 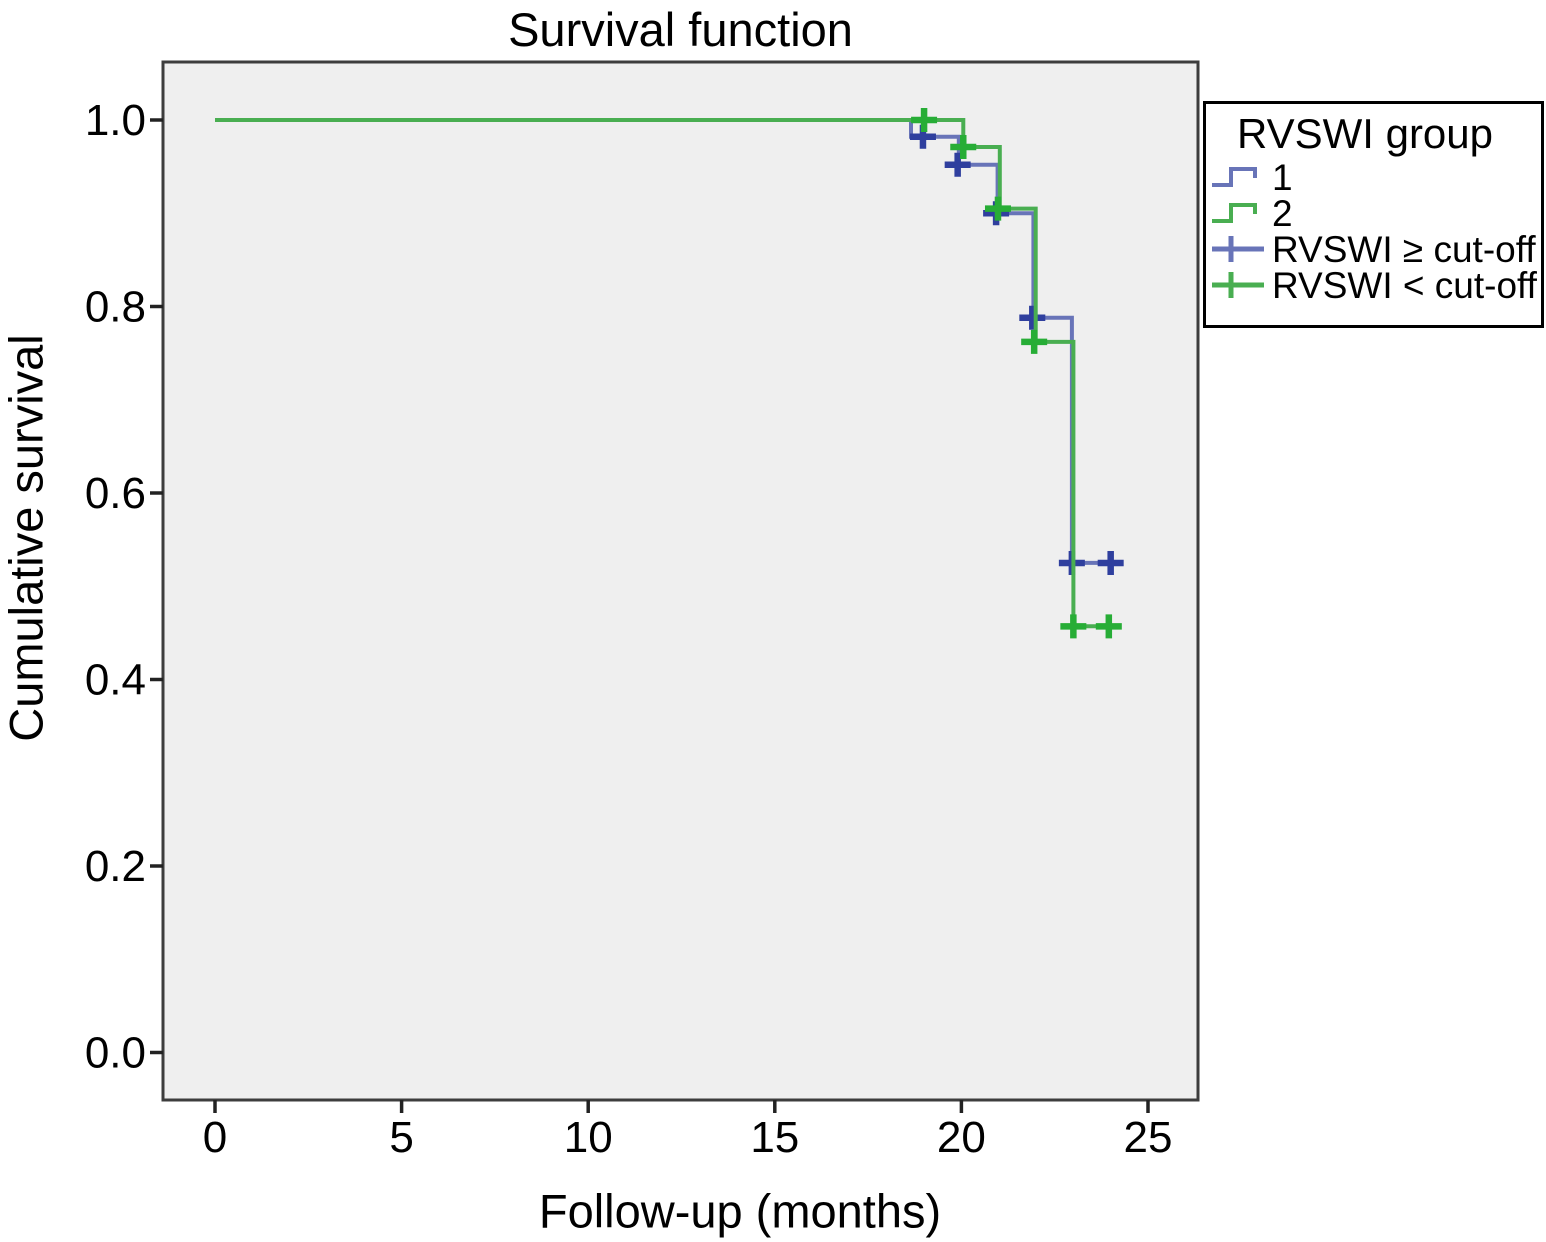 I want to click on x-tick-label: 0, so click(x=215, y=1137).